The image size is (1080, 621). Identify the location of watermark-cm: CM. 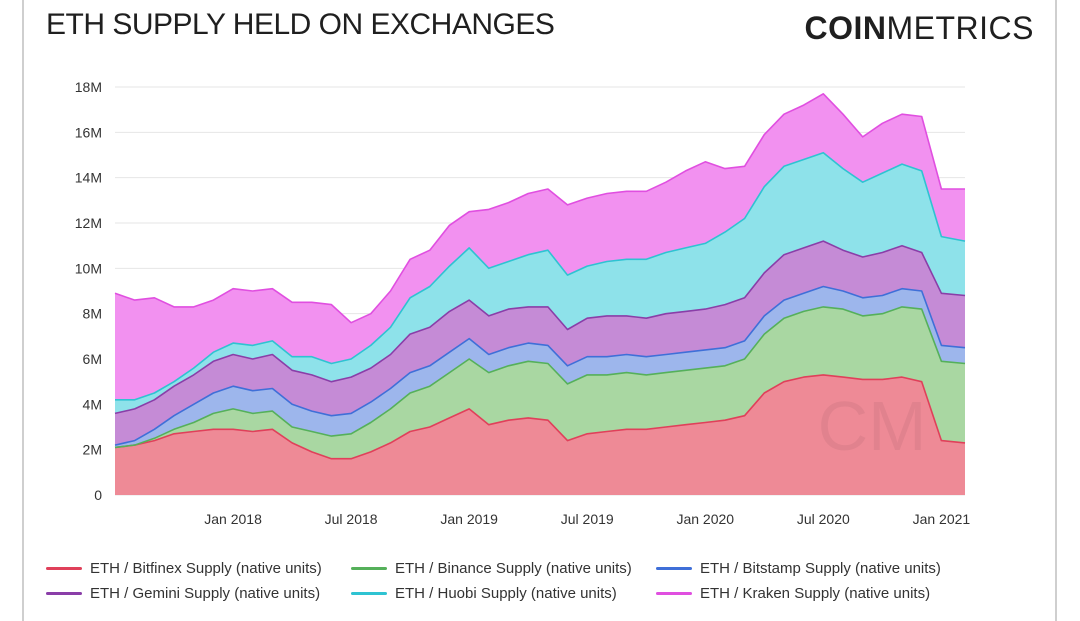
(872, 426).